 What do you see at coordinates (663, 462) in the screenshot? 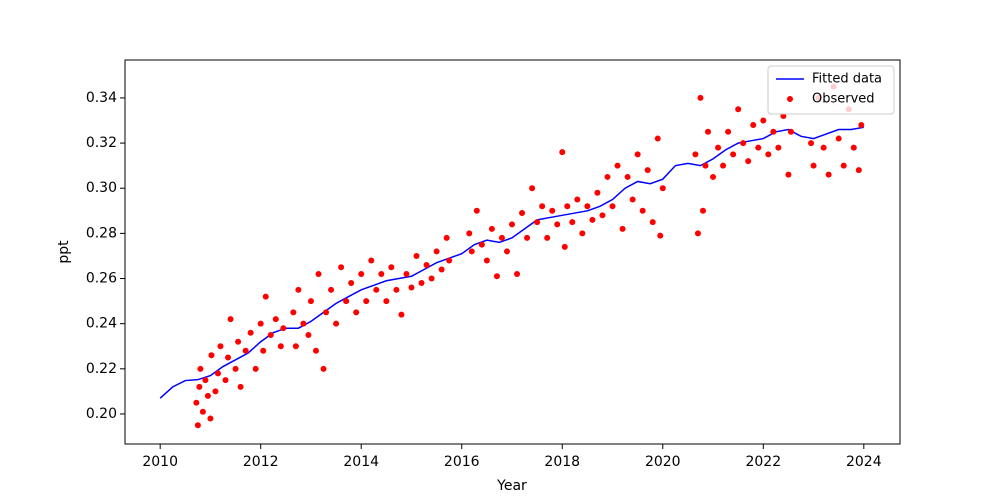
I see `x-tick-label: 2020` at bounding box center [663, 462].